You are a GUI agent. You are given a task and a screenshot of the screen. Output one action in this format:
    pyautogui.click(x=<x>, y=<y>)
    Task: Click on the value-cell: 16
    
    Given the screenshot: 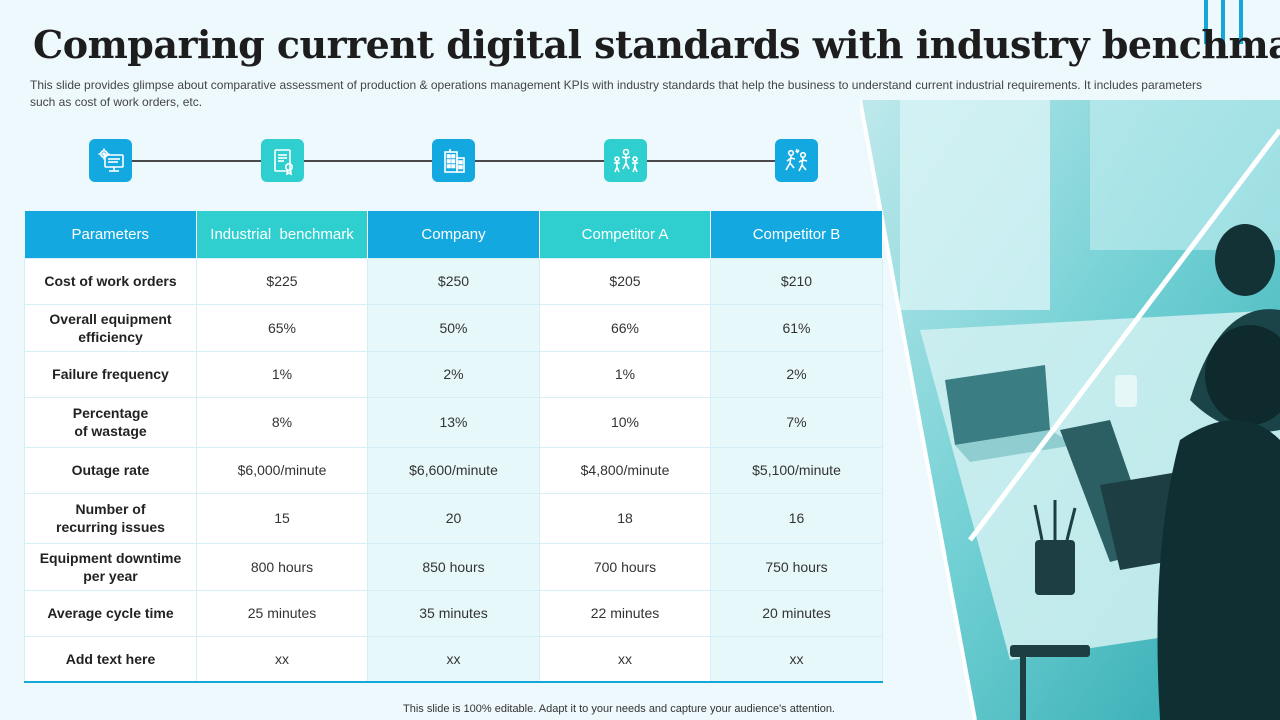 What is the action you would take?
    pyautogui.click(x=796, y=518)
    